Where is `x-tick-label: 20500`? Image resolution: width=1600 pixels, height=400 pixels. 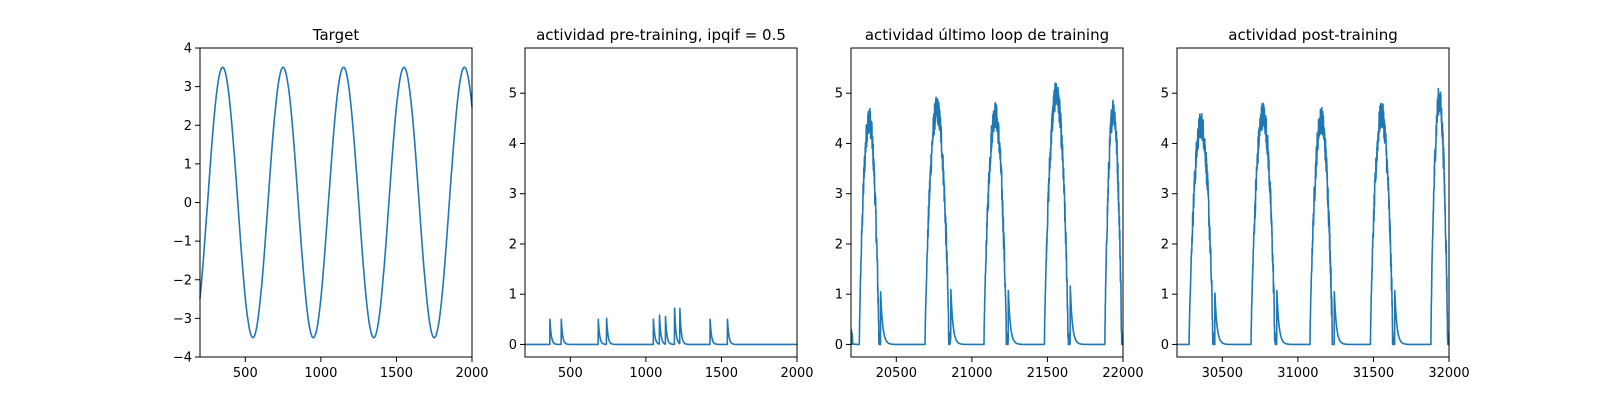
x-tick-label: 20500 is located at coordinates (896, 373).